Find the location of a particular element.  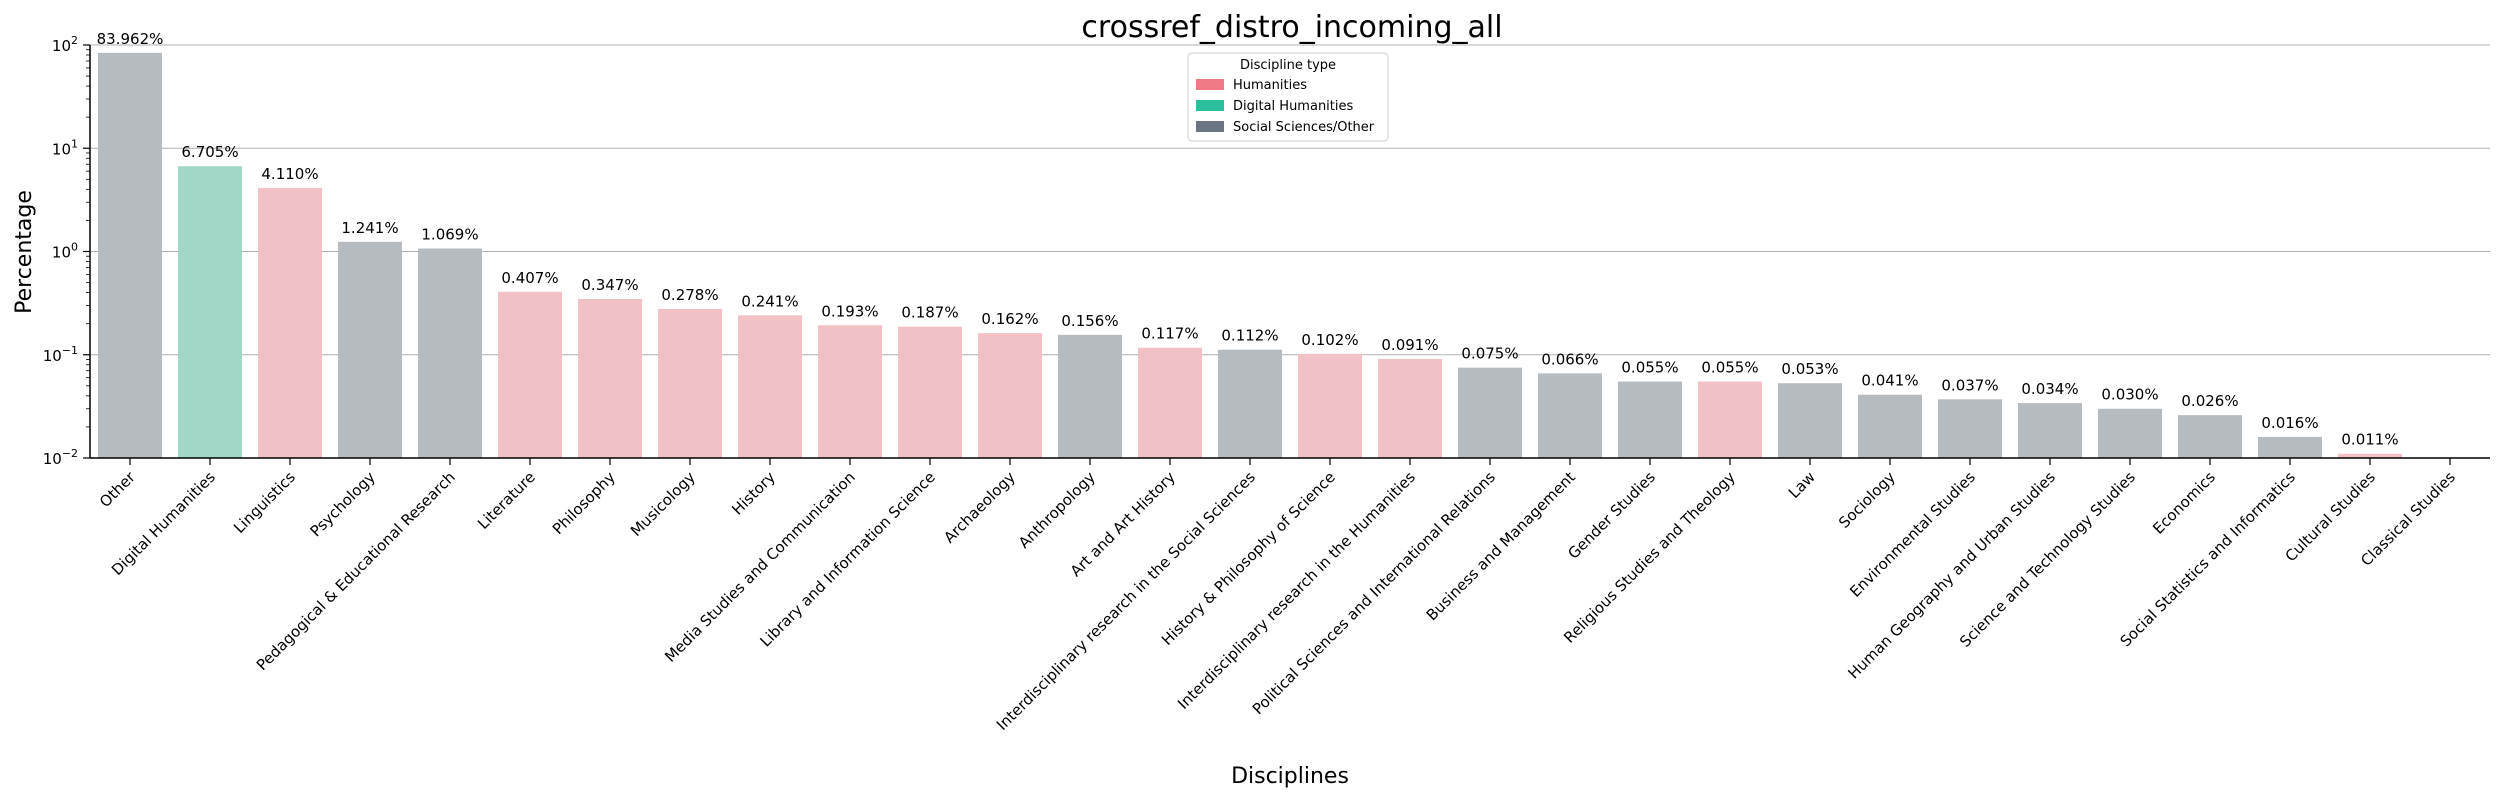

x-tick-label-psychology: Psychology is located at coordinates (343, 504).